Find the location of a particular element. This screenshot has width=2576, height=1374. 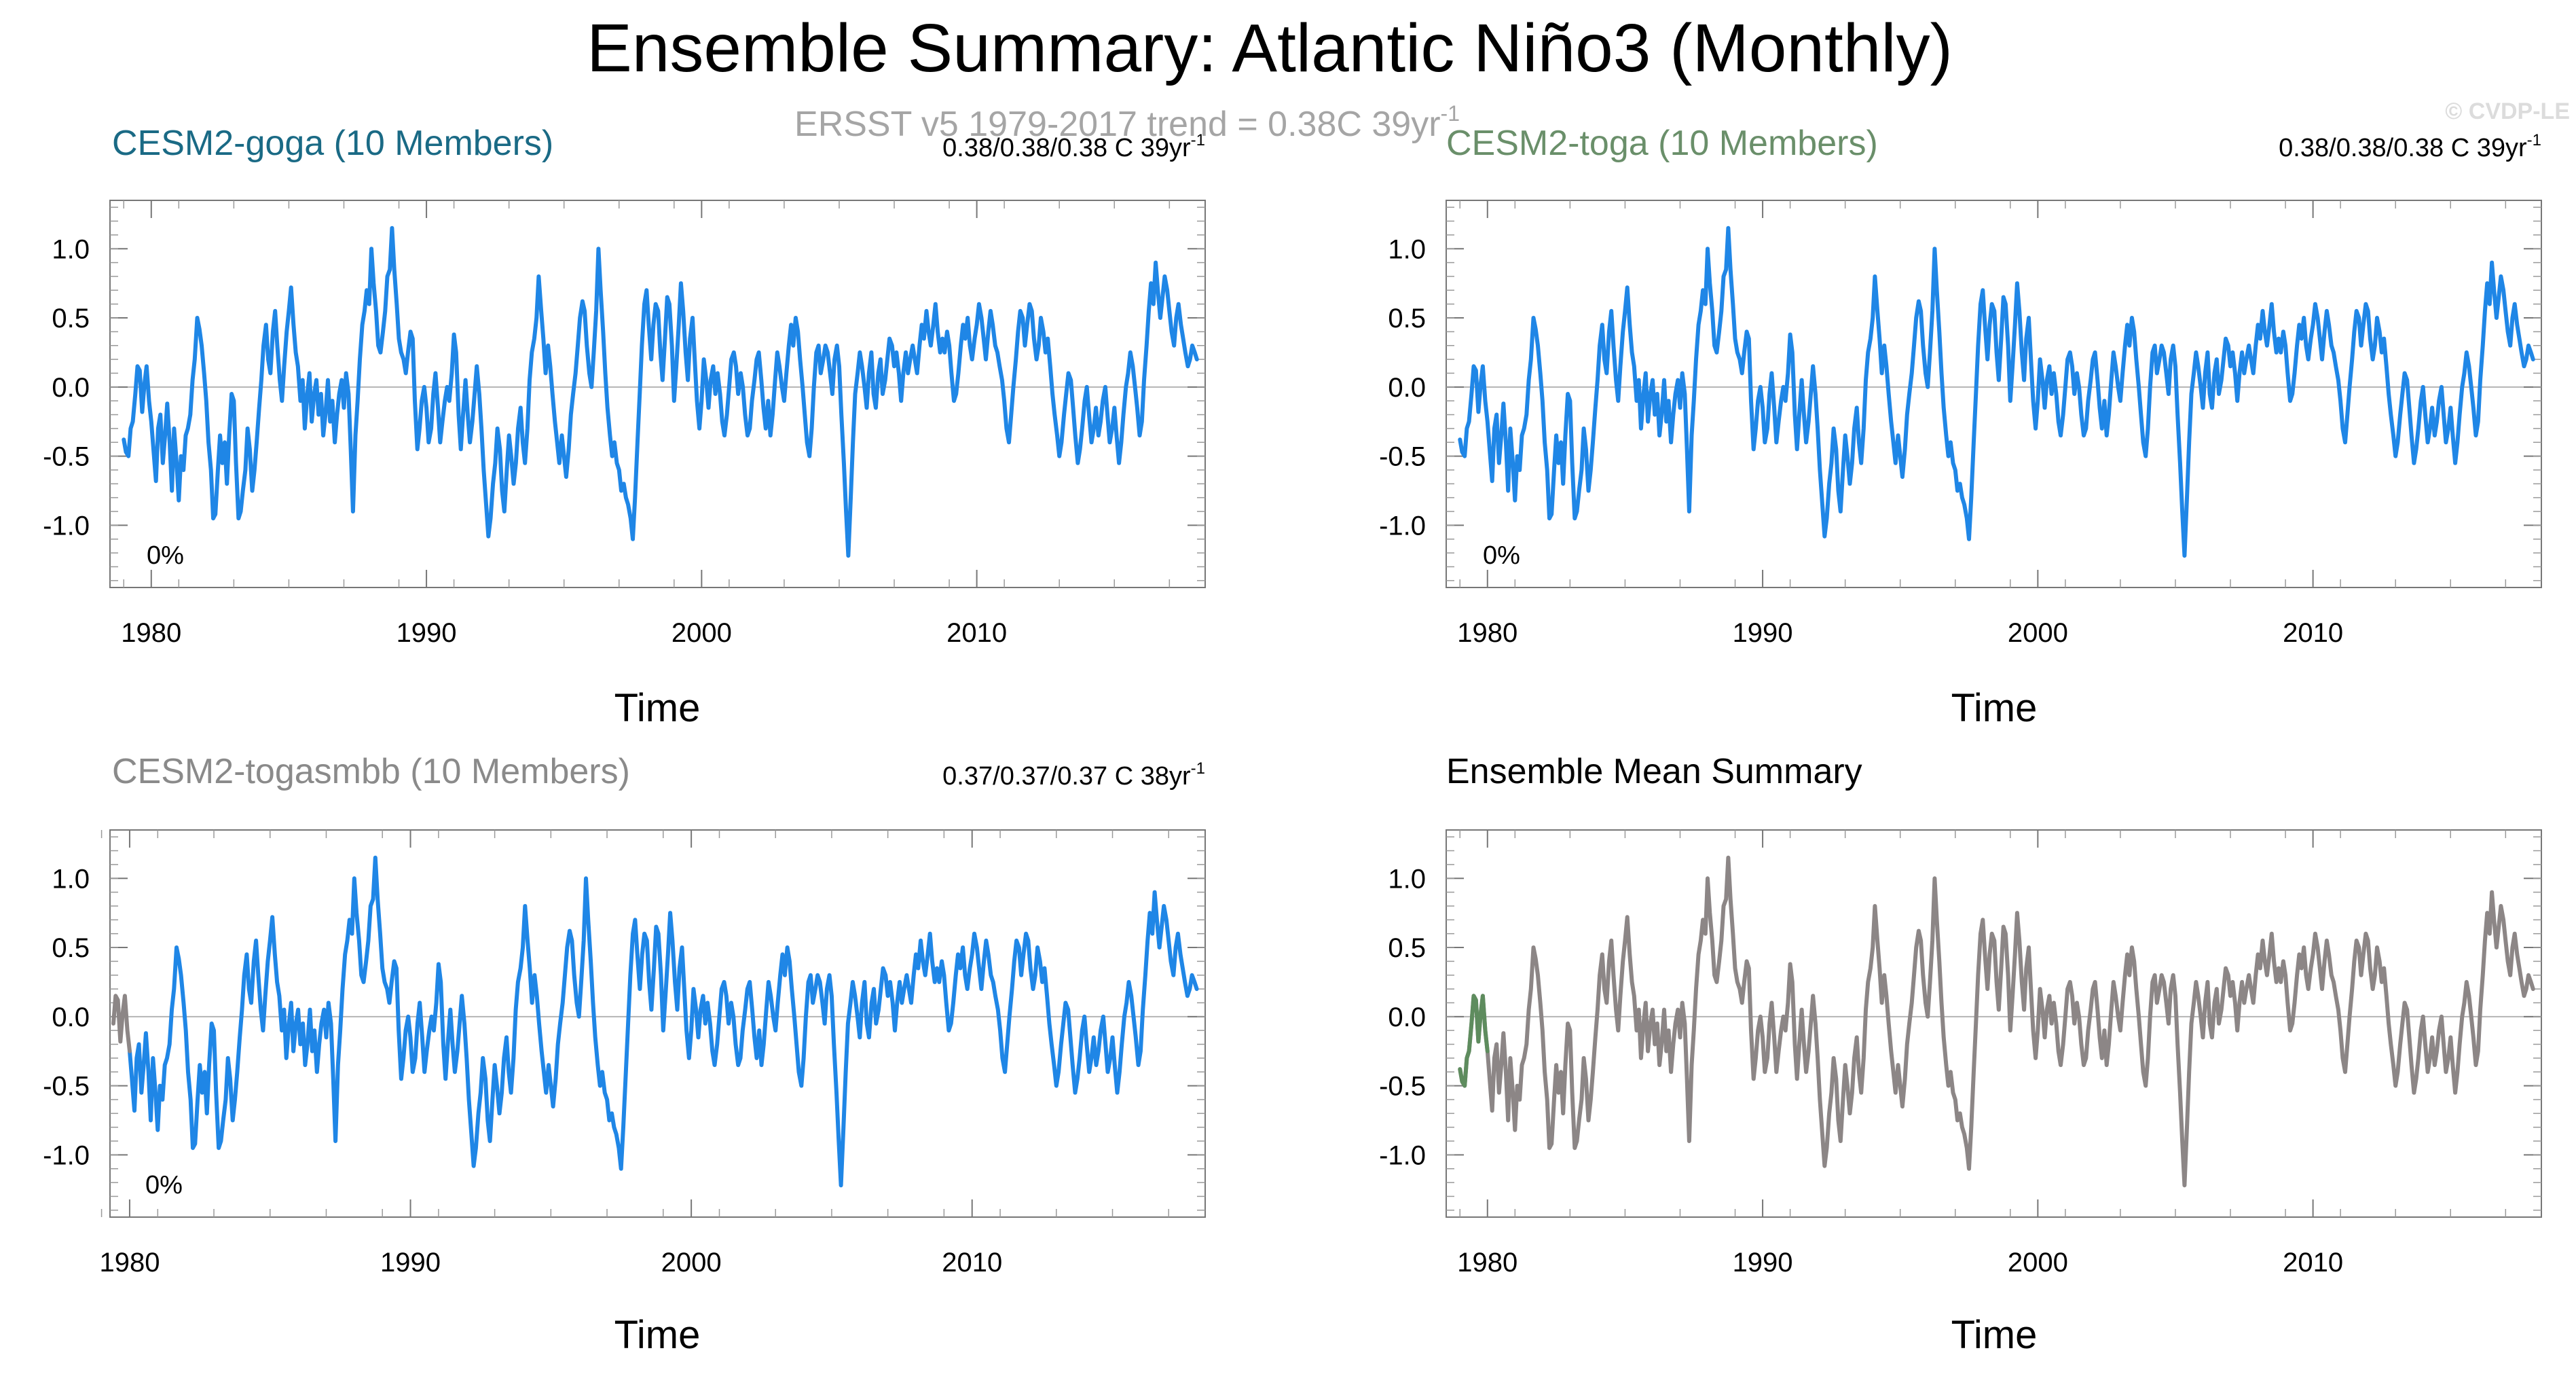

obs-trend-sup: -1 is located at coordinates (1451, 113).